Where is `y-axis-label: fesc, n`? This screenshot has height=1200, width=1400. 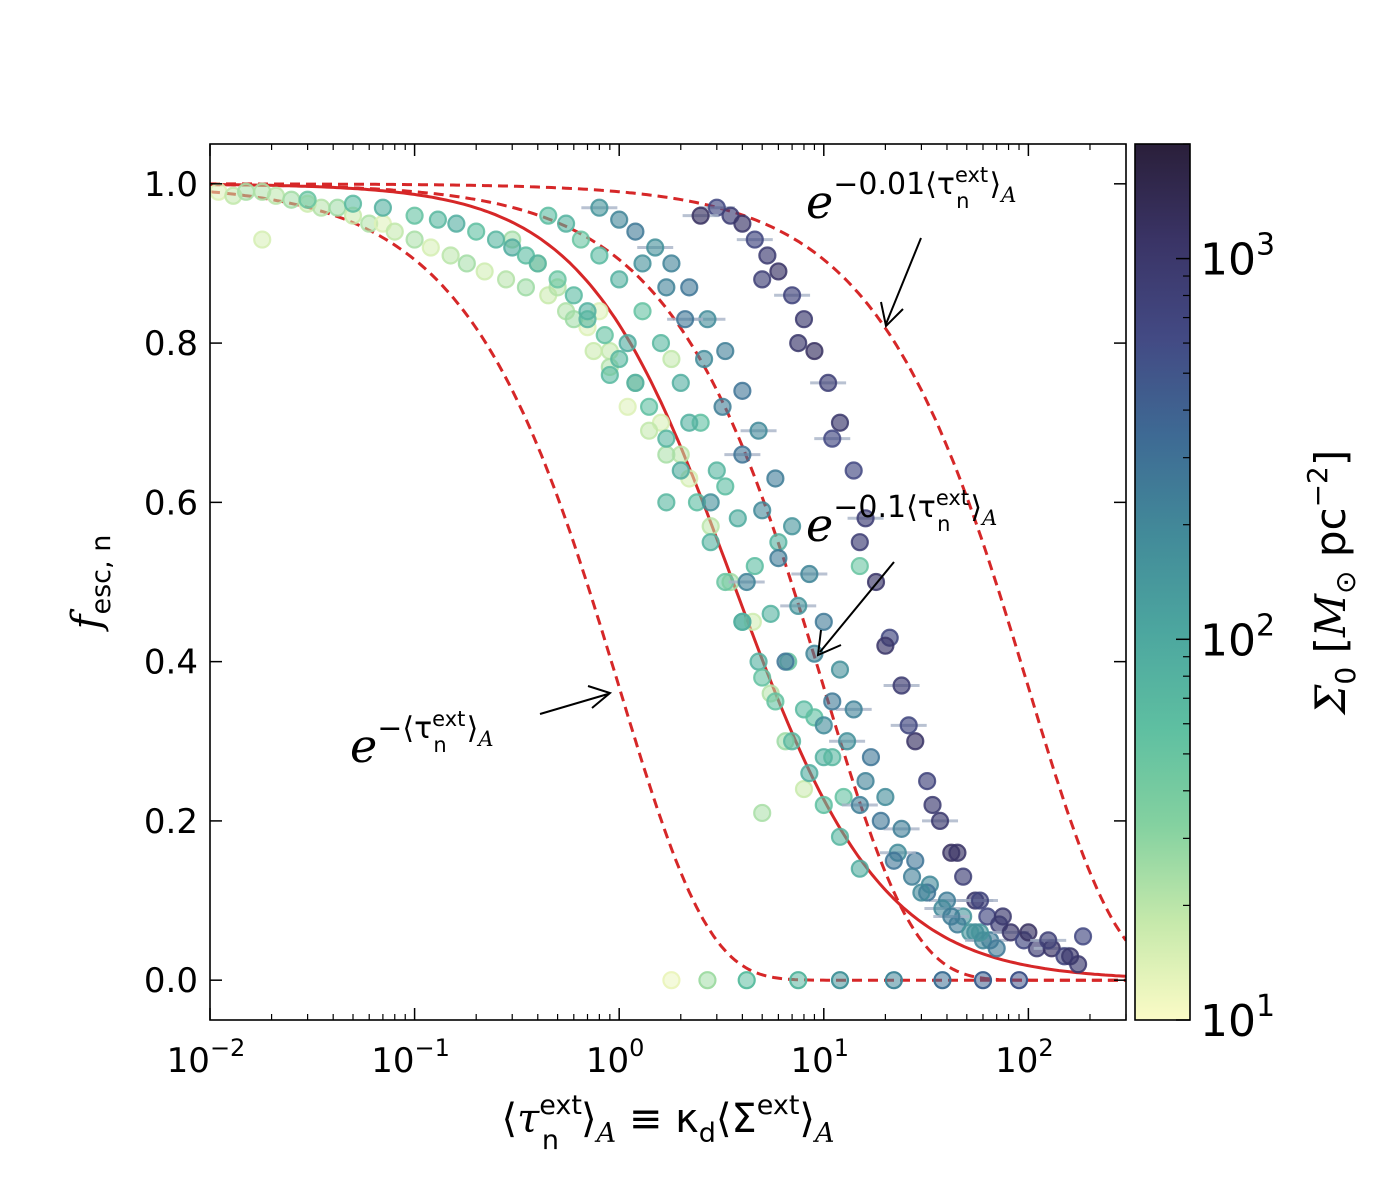 y-axis-label: fesc, n is located at coordinates (90, 584).